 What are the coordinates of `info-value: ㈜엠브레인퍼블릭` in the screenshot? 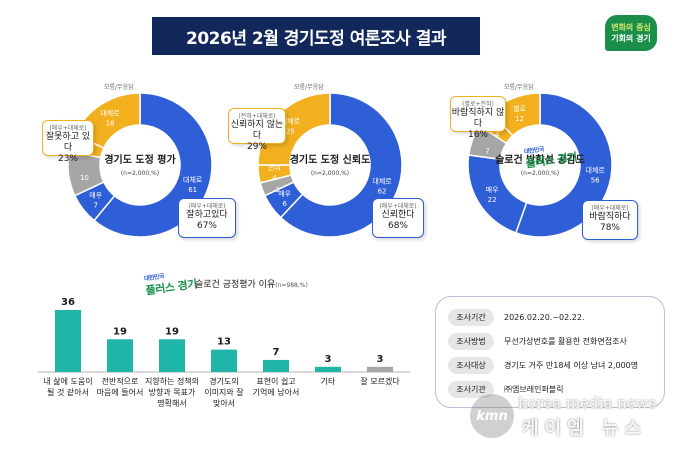 It's located at (534, 389).